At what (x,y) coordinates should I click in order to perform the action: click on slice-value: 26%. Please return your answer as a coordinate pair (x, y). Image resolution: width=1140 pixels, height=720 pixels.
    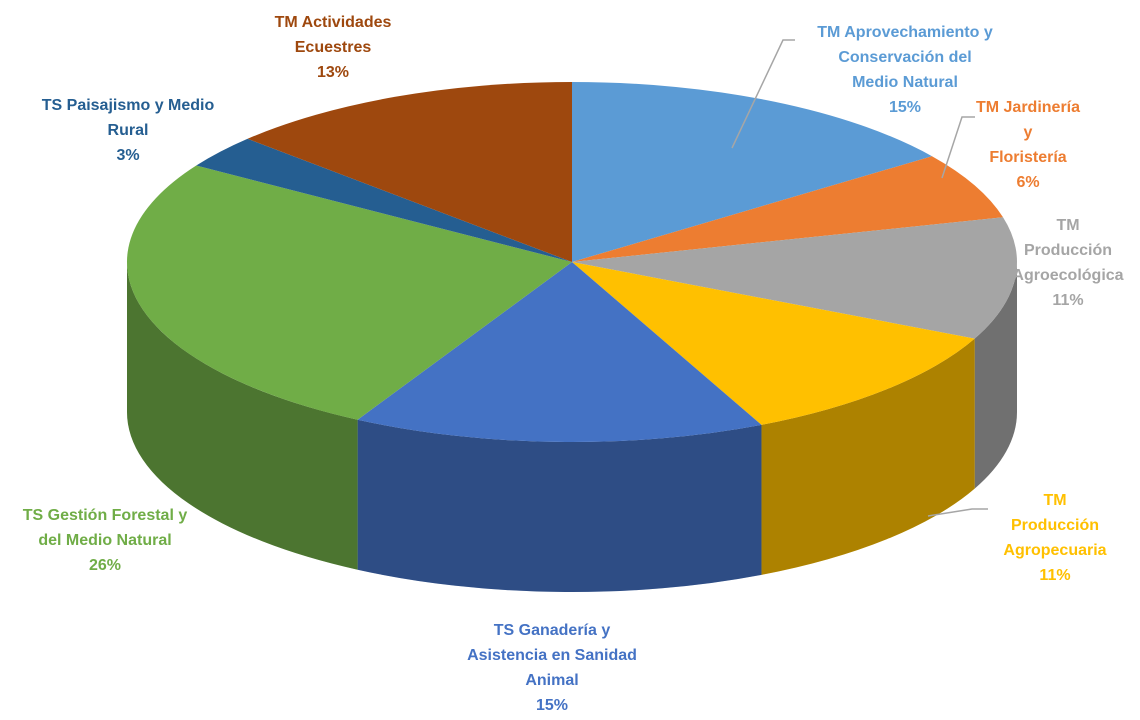
    Looking at the image, I should click on (105, 565).